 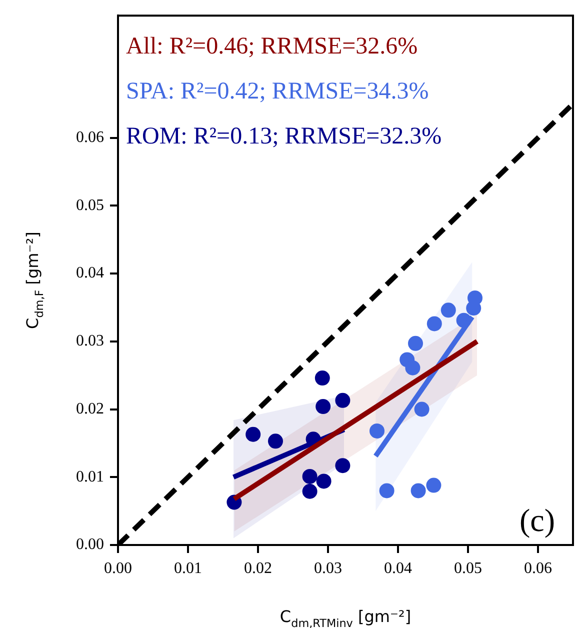 I want to click on y-tick-label: 0.04, so click(x=90, y=273).